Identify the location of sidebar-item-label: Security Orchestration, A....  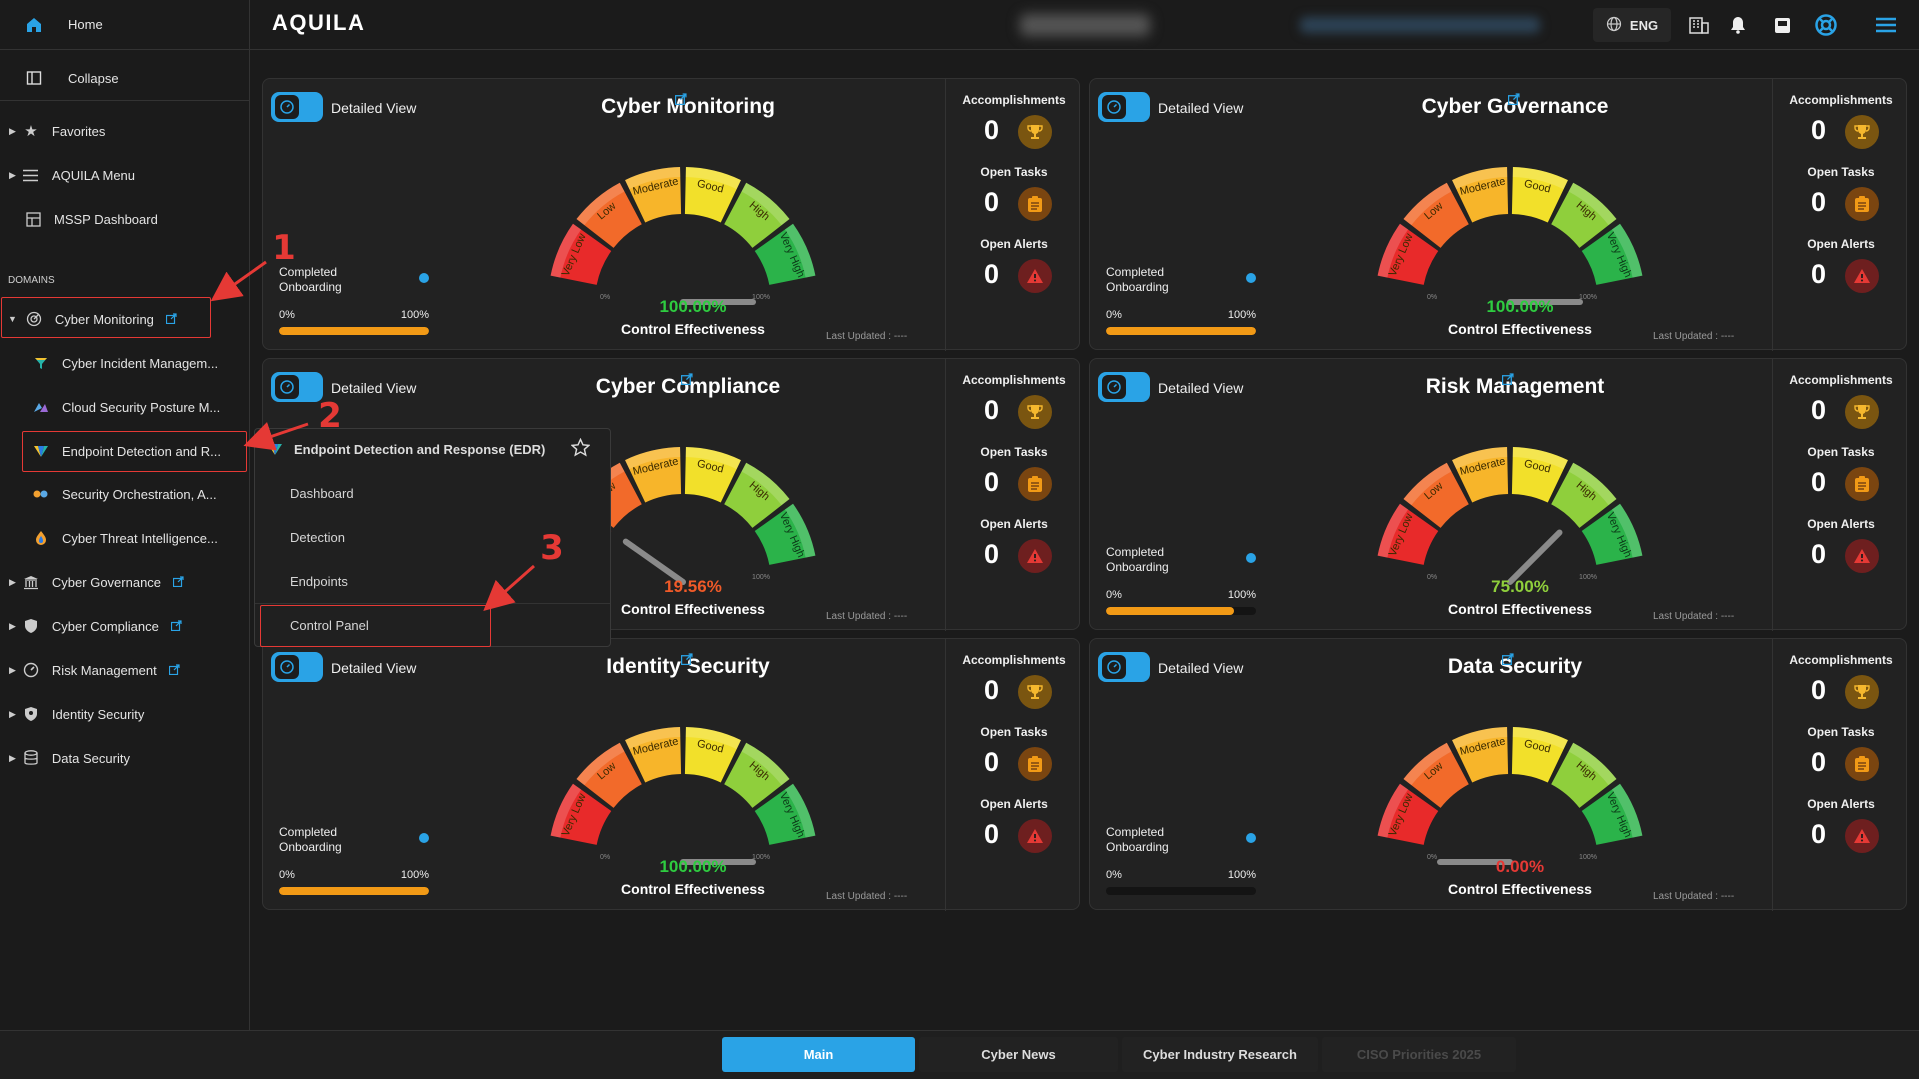
(139, 494).